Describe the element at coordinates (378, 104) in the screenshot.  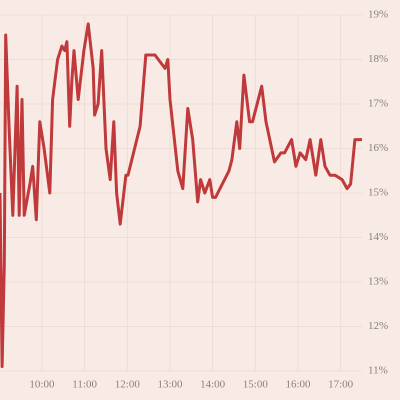
I see `y-tick-label: 17%` at that location.